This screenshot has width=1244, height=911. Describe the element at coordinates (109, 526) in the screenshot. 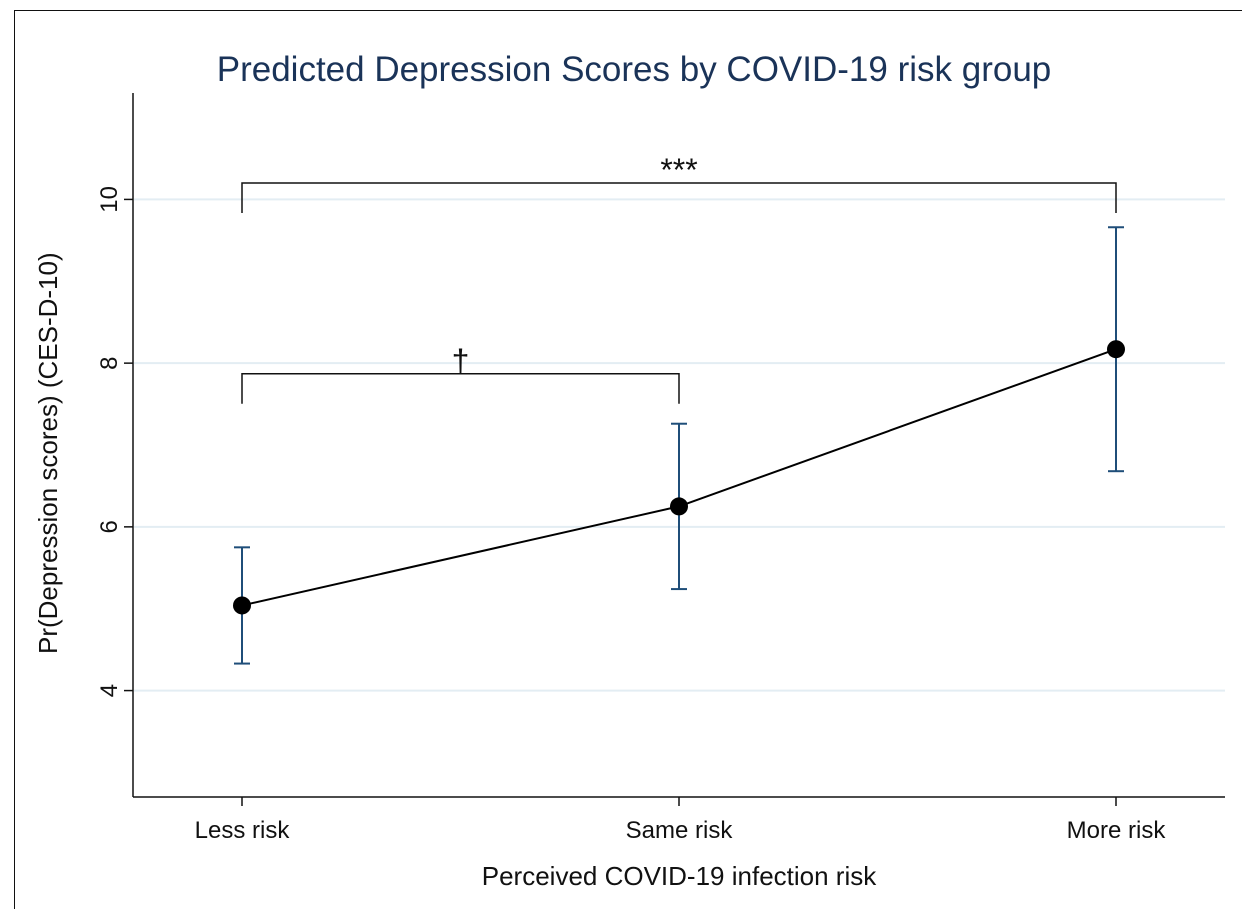

I see `y-tick-label: 6` at that location.